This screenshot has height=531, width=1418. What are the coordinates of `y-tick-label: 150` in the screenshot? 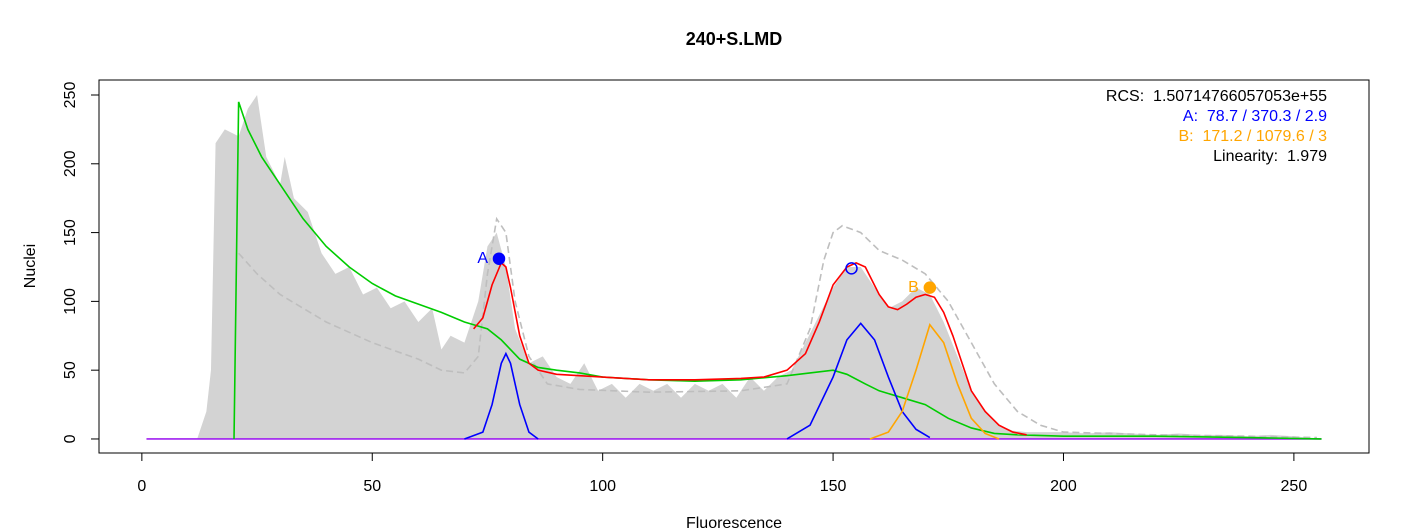 It's located at (70, 232).